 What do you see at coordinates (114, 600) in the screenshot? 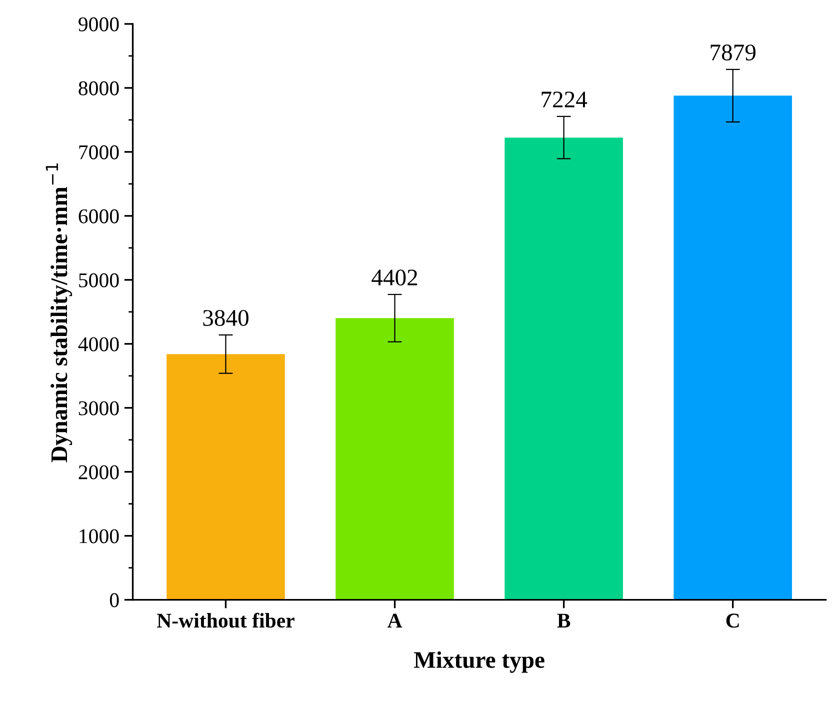
I see `y-tick-label: 0` at bounding box center [114, 600].